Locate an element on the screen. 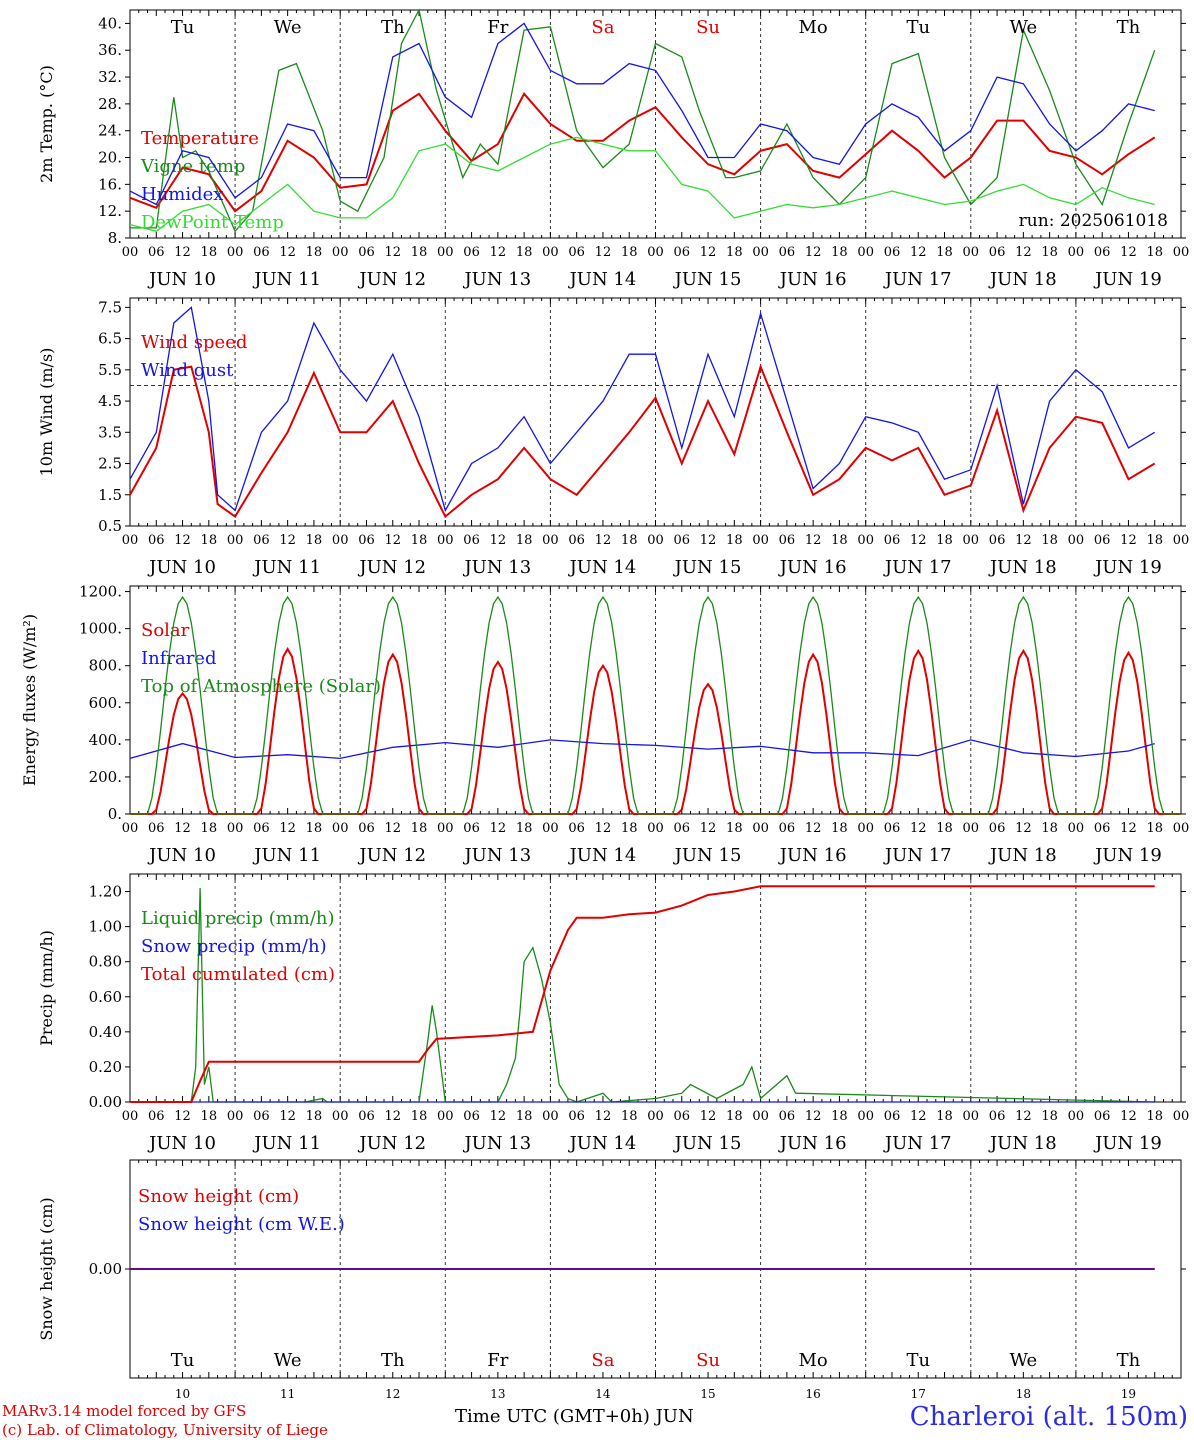 The height and width of the screenshot is (1440, 1194). series-line-top-of-atmosphere-solar is located at coordinates (655, 705).